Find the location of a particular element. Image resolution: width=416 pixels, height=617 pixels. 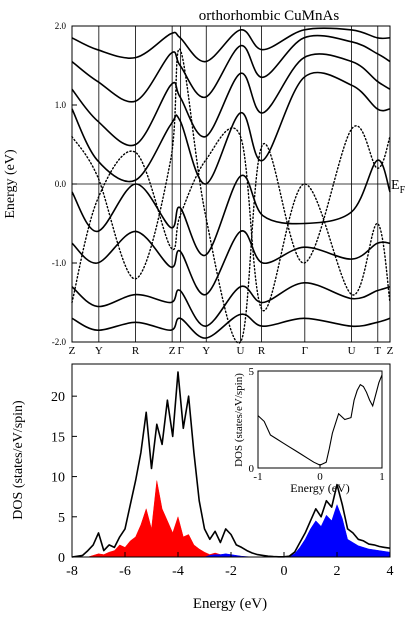

dos-x-tick-label: -4 is located at coordinates (178, 571).